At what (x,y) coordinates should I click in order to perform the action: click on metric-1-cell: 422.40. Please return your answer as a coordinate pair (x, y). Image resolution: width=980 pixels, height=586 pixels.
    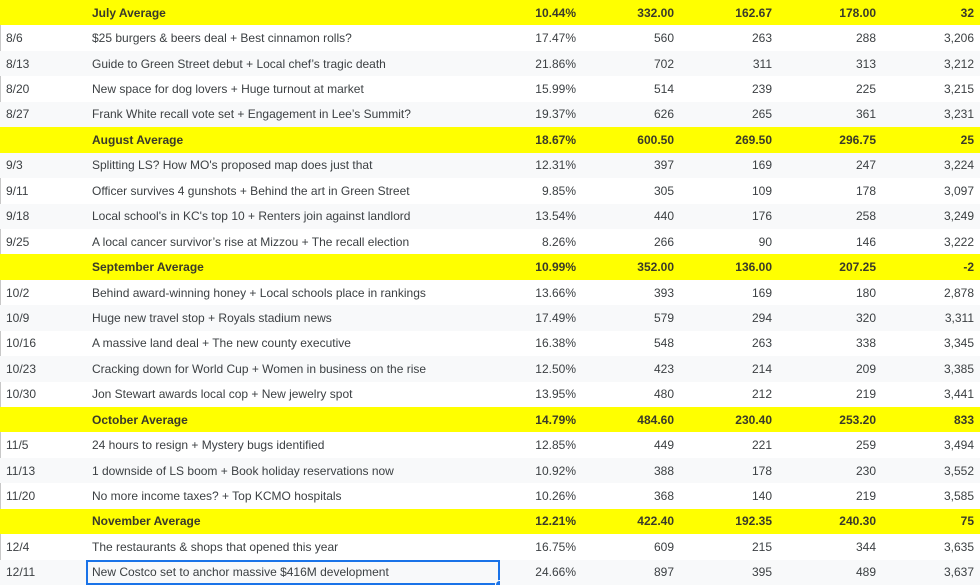
    Looking at the image, I should click on (655, 521).